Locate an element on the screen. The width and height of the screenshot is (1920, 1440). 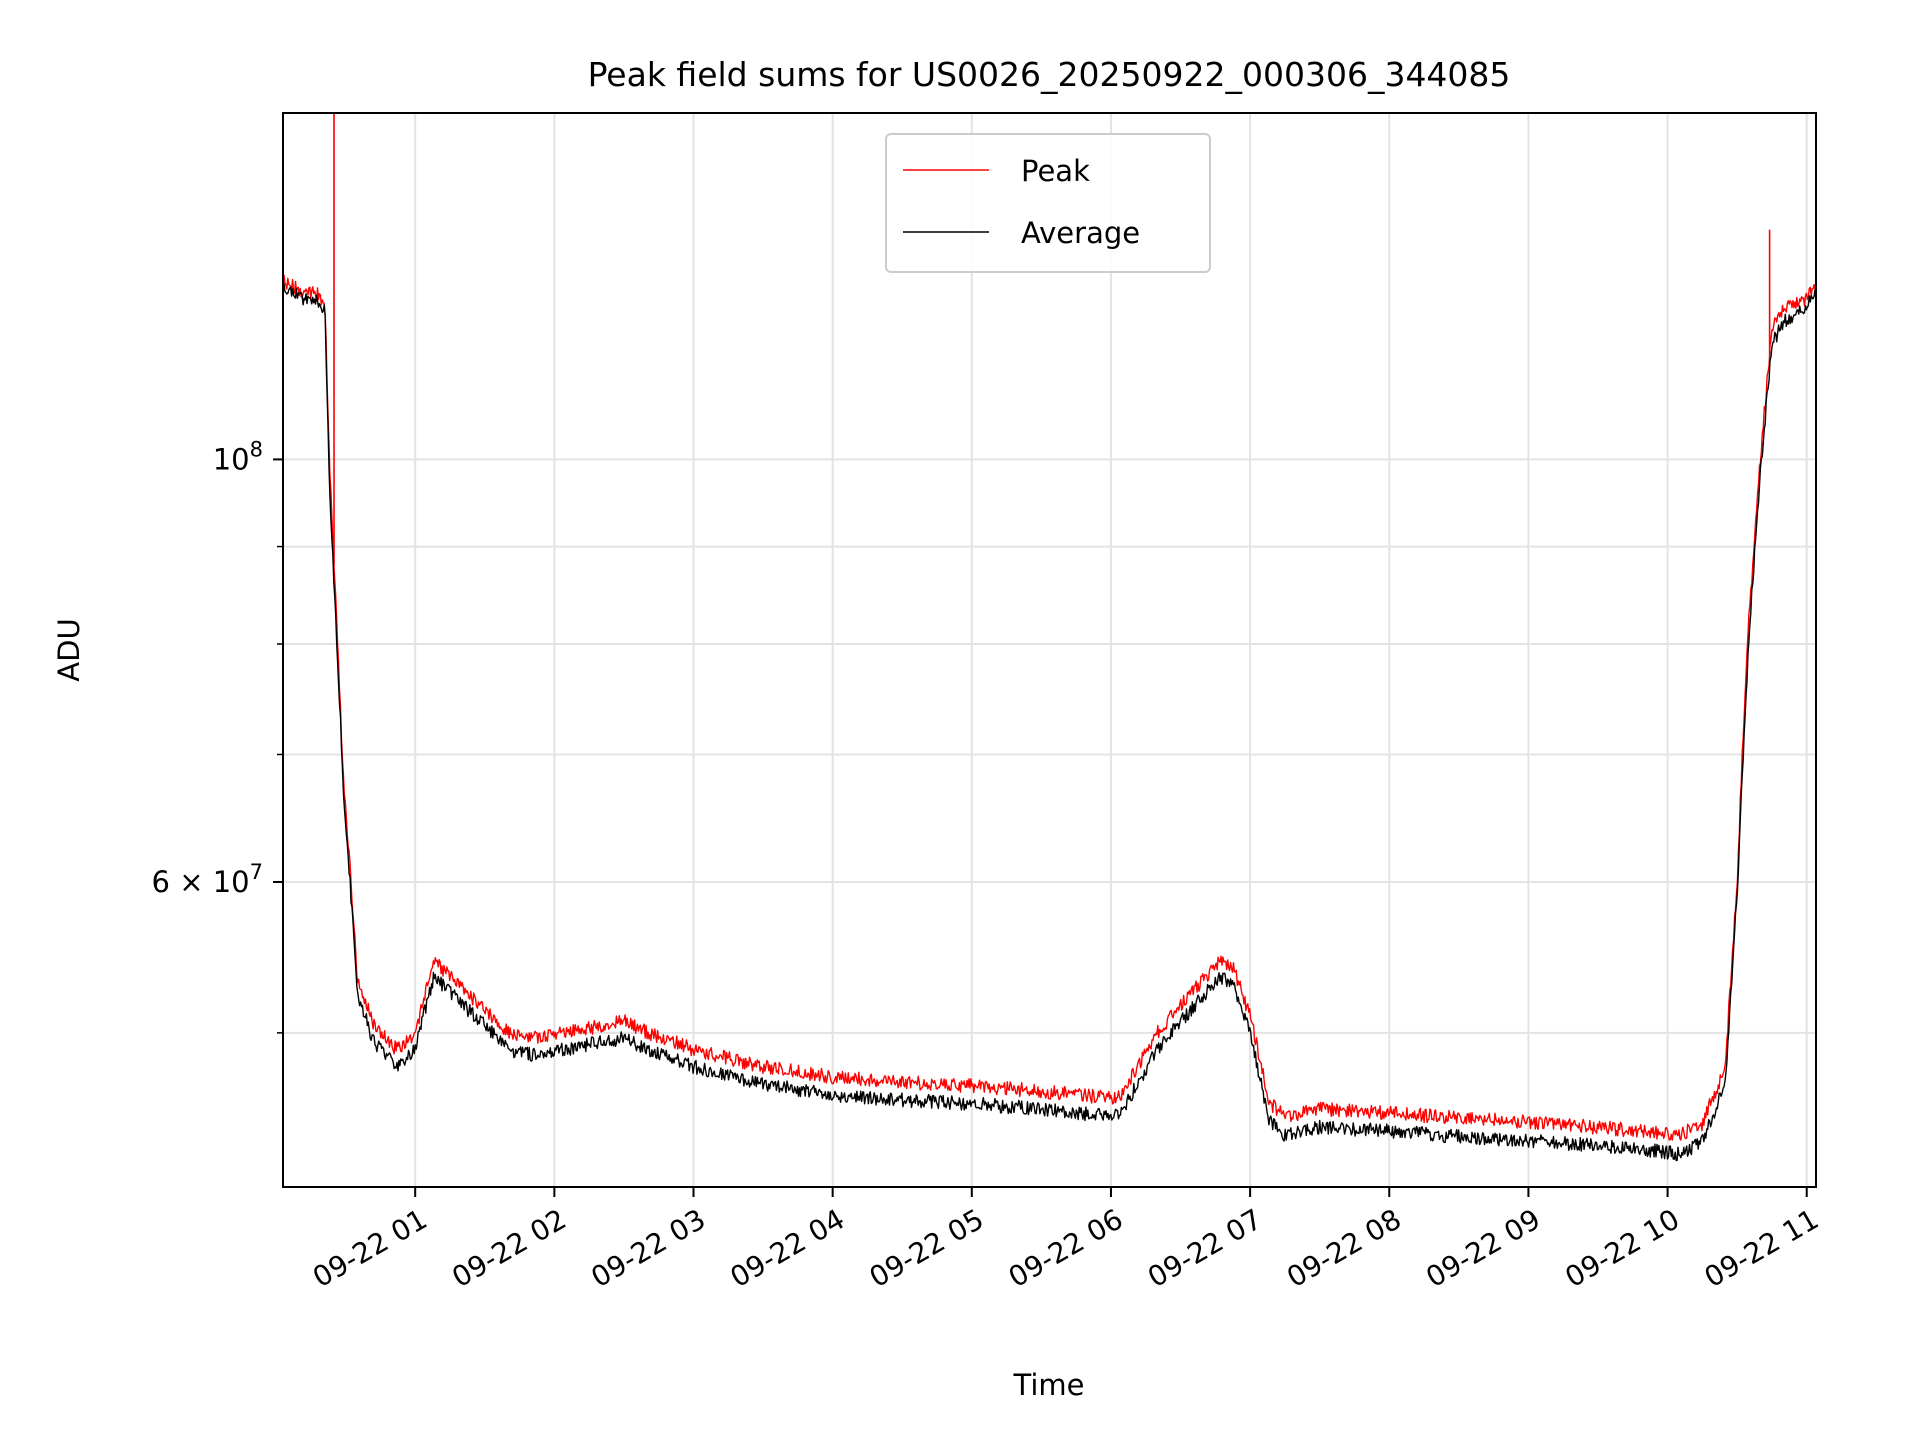
x-axis-label: Time is located at coordinates (1049, 1385).